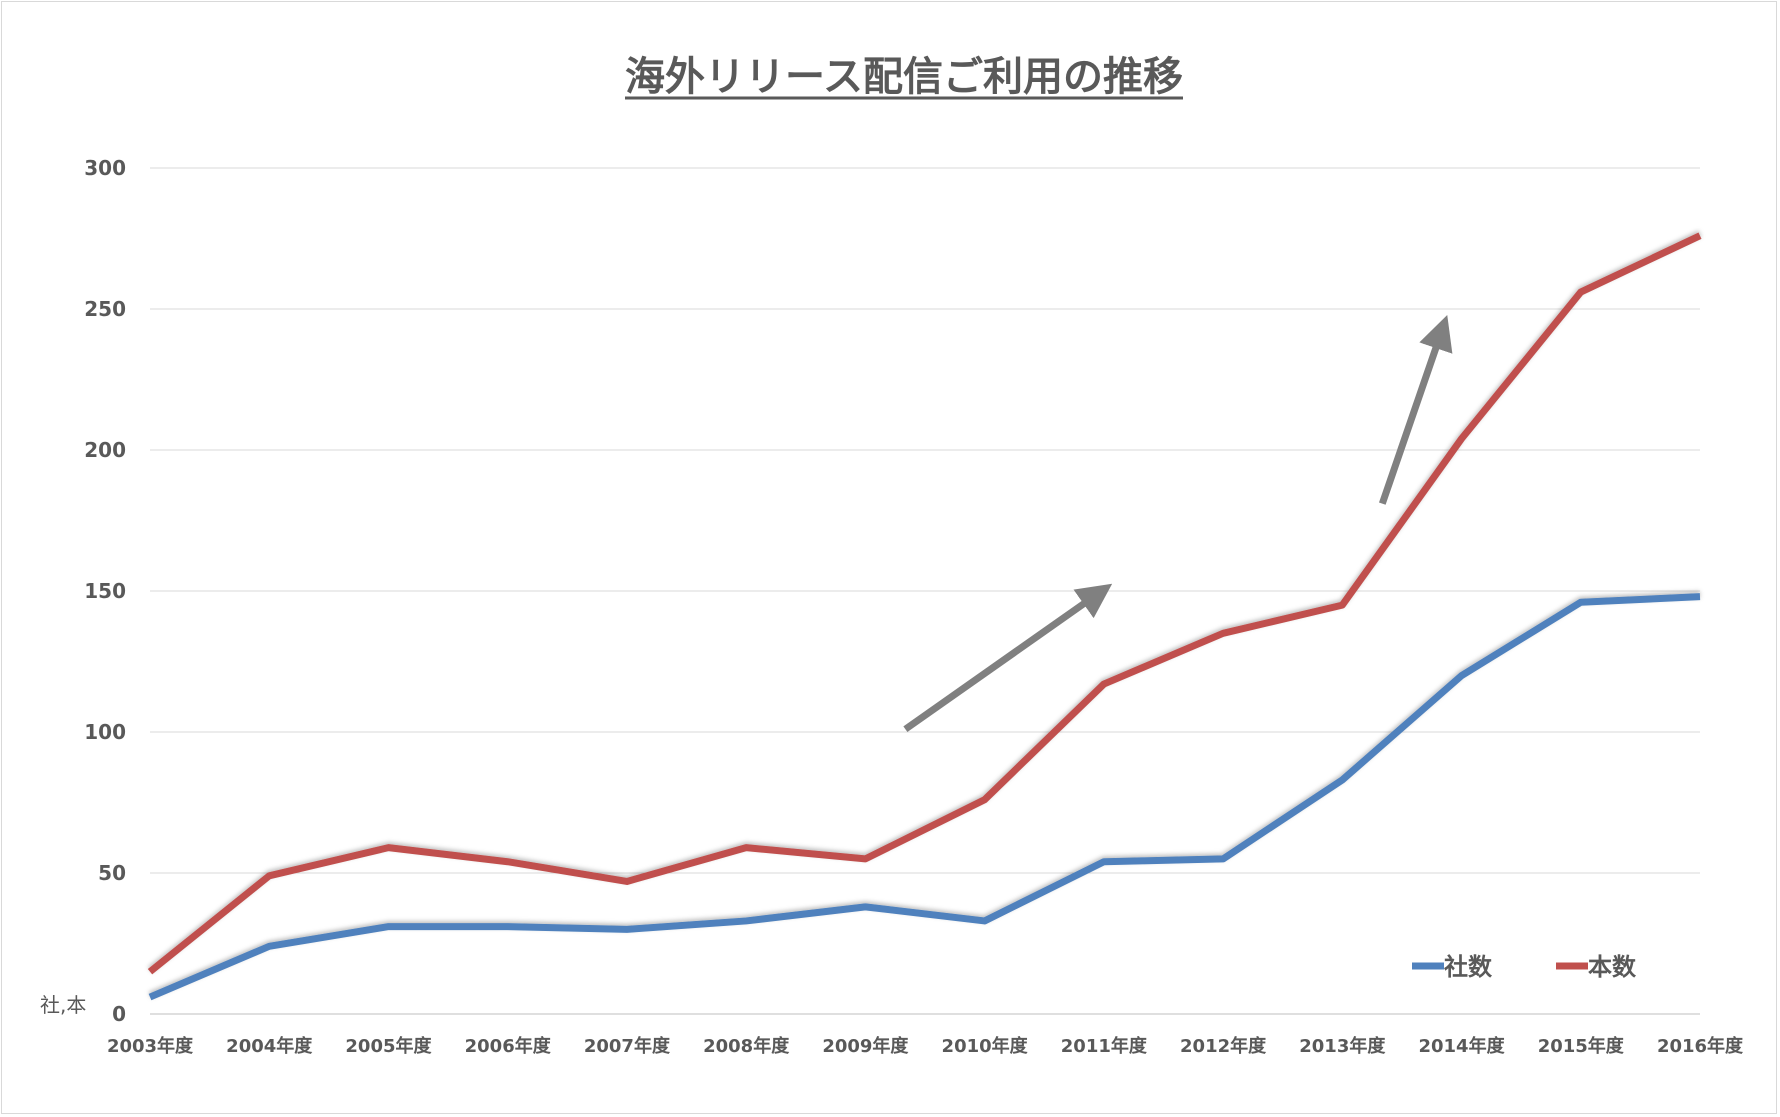  What do you see at coordinates (105, 168) in the screenshot?
I see `y-tick-label-300: 300` at bounding box center [105, 168].